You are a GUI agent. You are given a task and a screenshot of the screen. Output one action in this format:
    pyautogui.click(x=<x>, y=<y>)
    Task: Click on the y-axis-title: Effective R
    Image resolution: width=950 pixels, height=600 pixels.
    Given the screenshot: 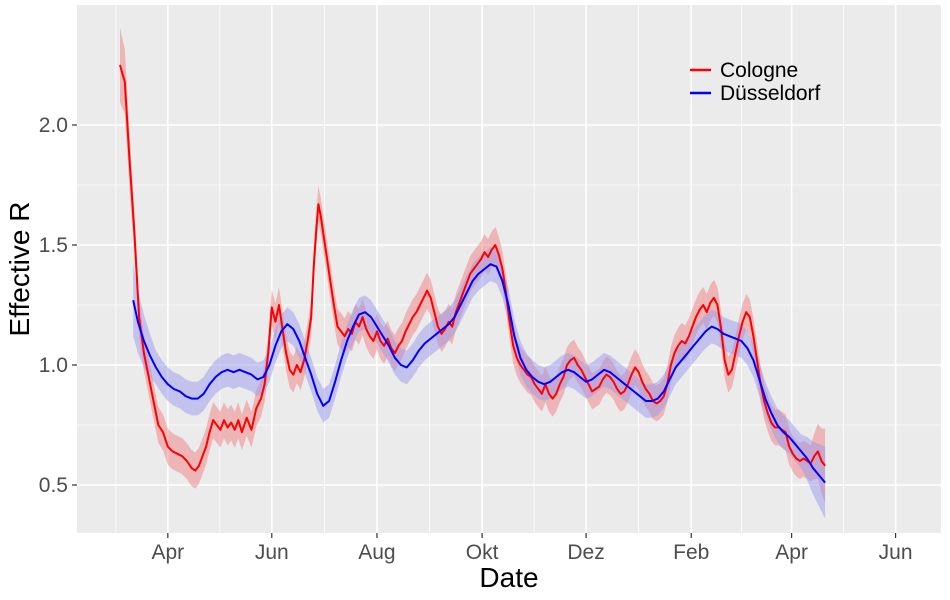 What is the action you would take?
    pyautogui.click(x=19, y=269)
    